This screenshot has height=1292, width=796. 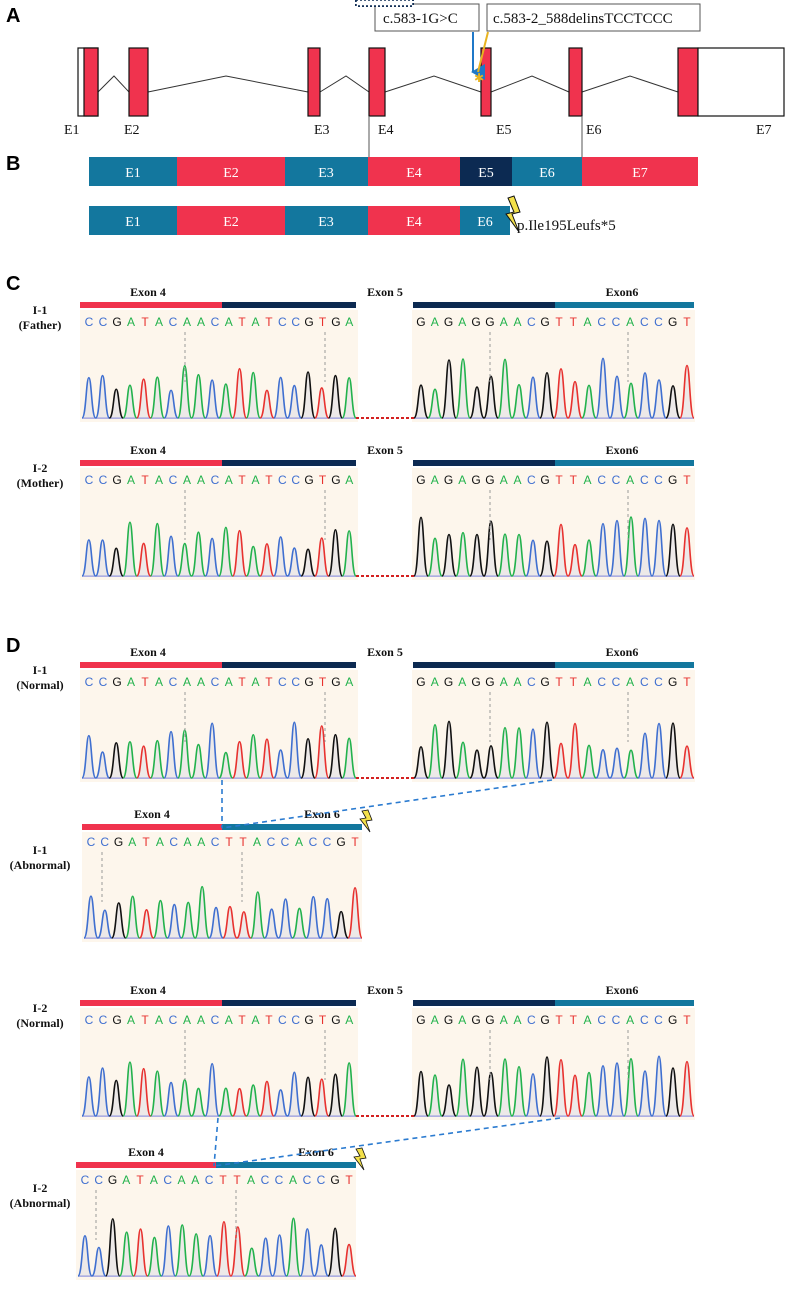 What do you see at coordinates (553, 524) in the screenshot?
I see `trace-background-right` at bounding box center [553, 524].